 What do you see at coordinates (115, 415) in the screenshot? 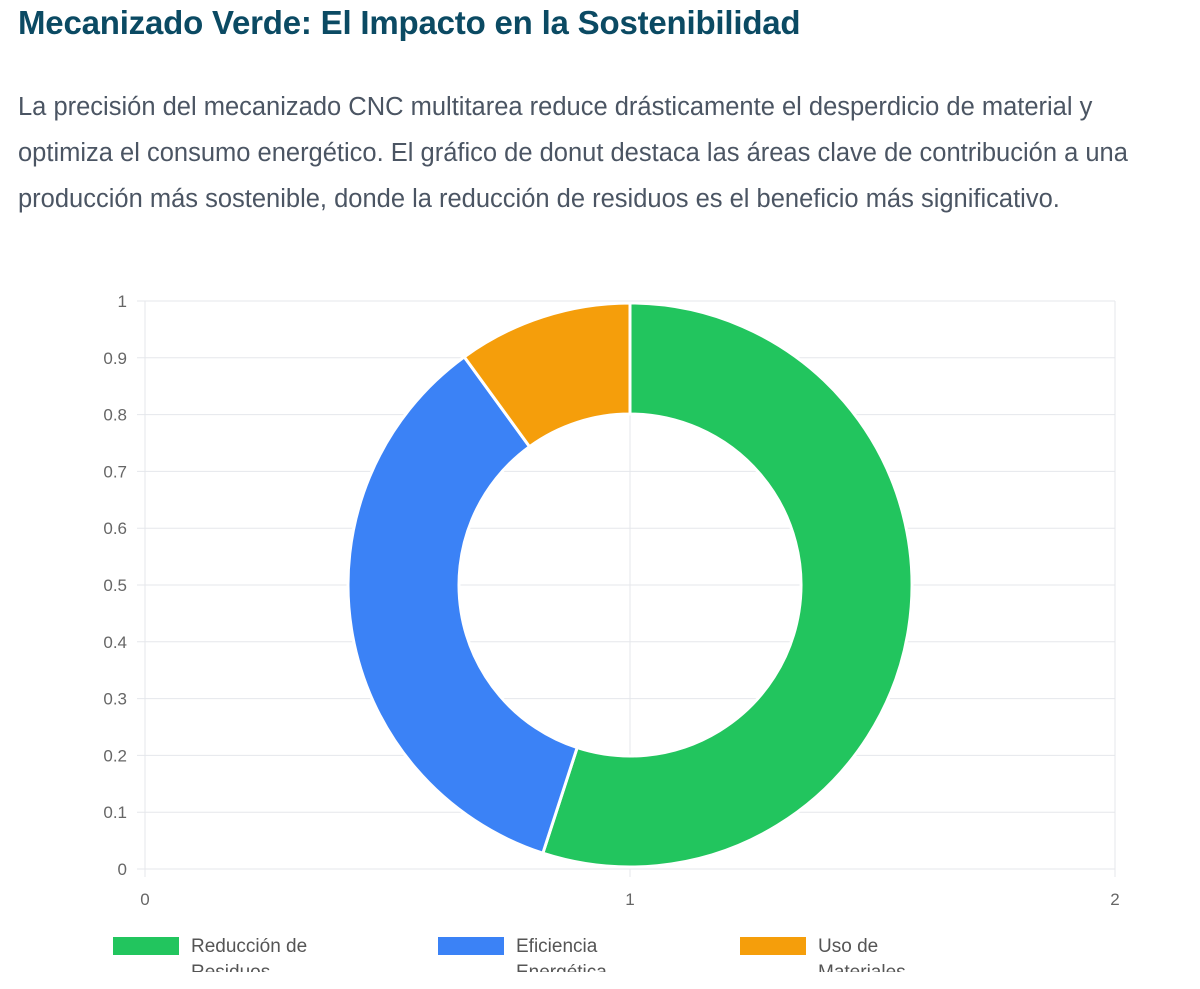
I see `y-tick-label: 0.8` at bounding box center [115, 415].